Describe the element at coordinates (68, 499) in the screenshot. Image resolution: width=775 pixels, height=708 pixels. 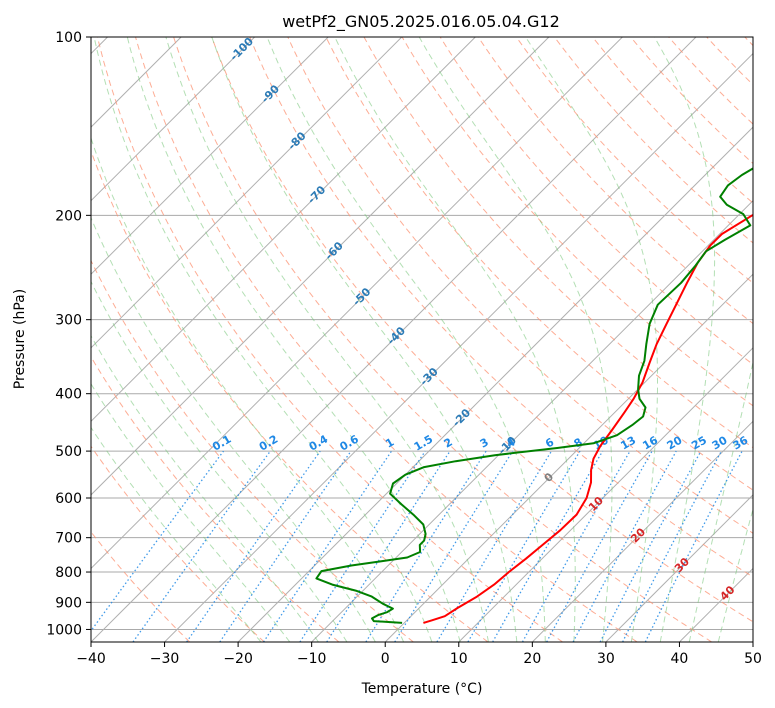
I see `y-tick-label: 600` at that location.